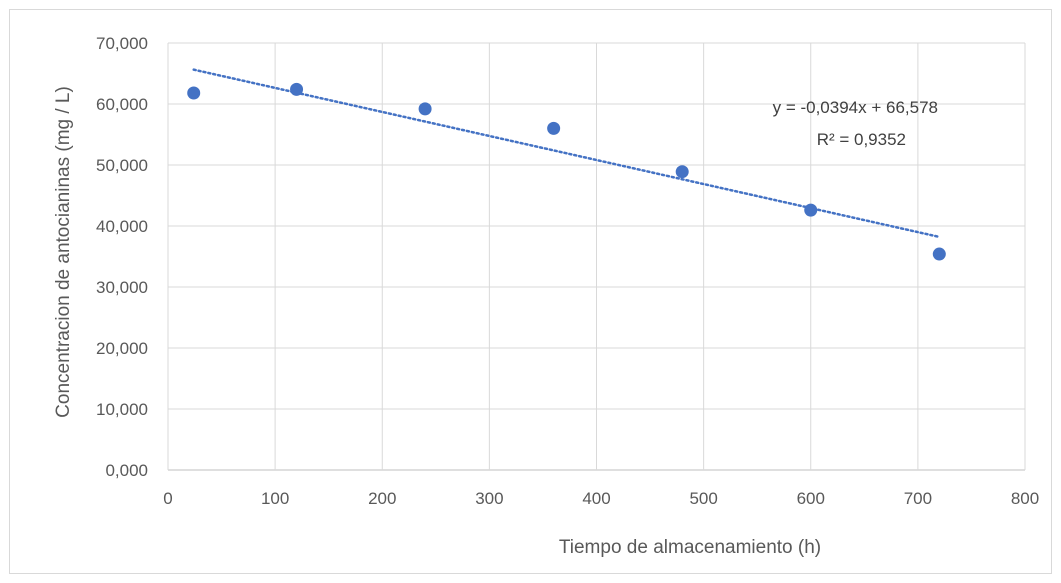 The height and width of the screenshot is (583, 1061). I want to click on y-tick-label: 60,000, so click(122, 104).